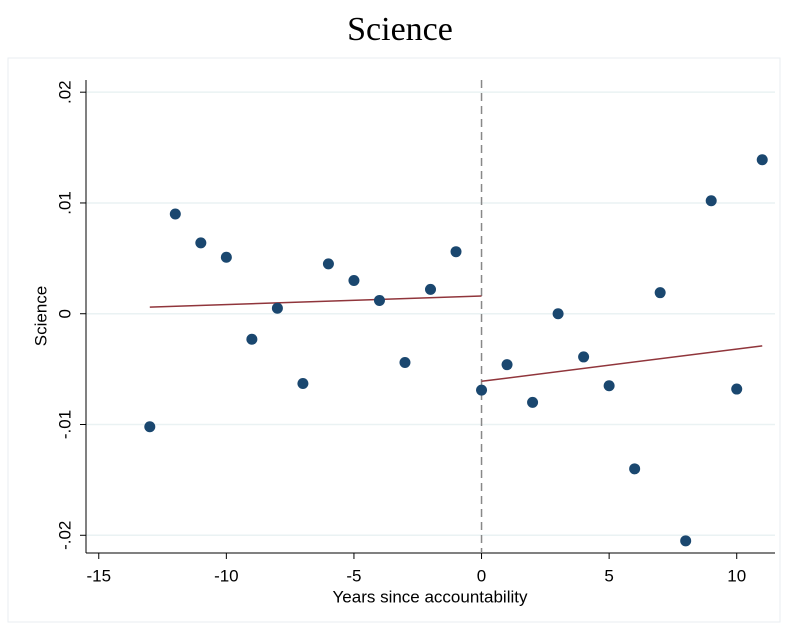 This screenshot has width=788, height=630. I want to click on y-tick-label: 0, so click(64, 313).